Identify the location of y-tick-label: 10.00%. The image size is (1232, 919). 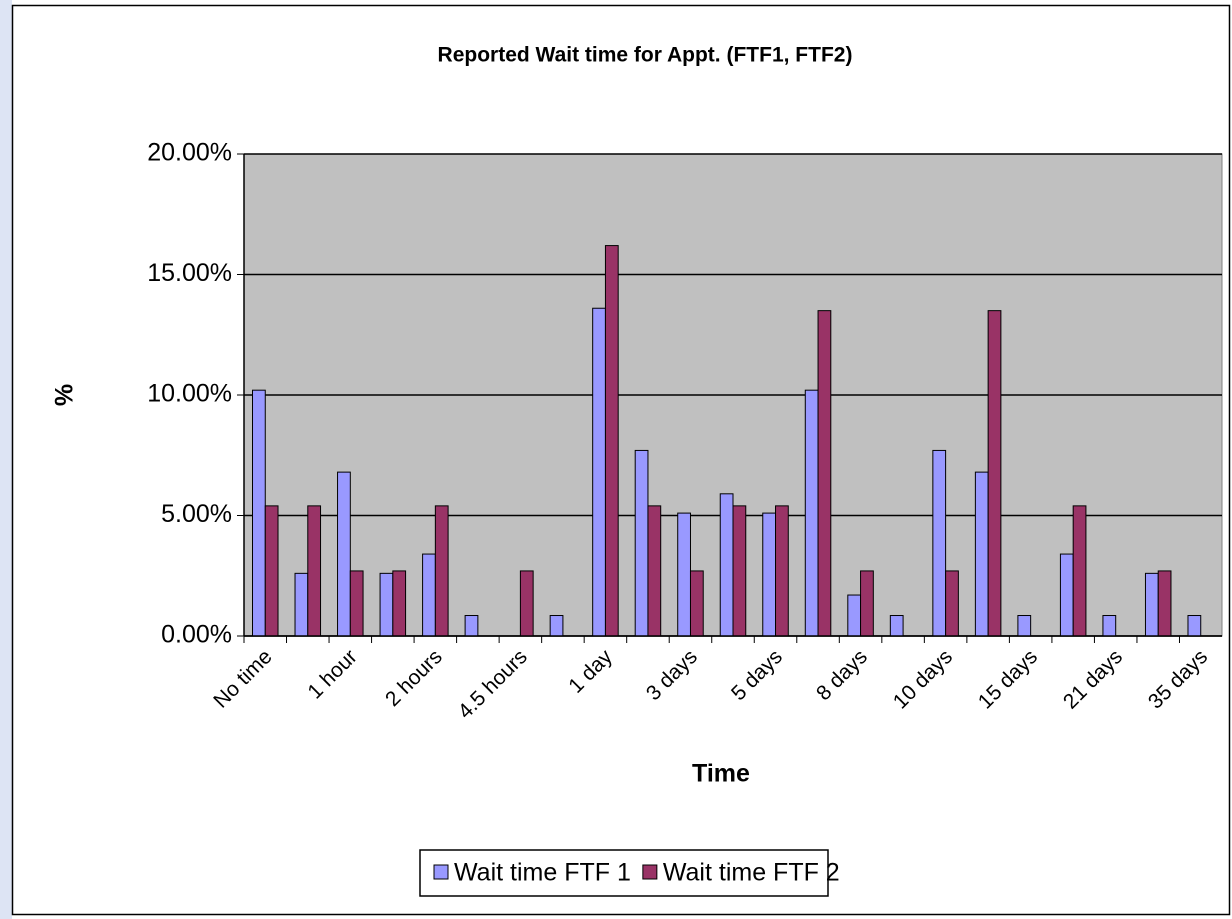
(189, 394).